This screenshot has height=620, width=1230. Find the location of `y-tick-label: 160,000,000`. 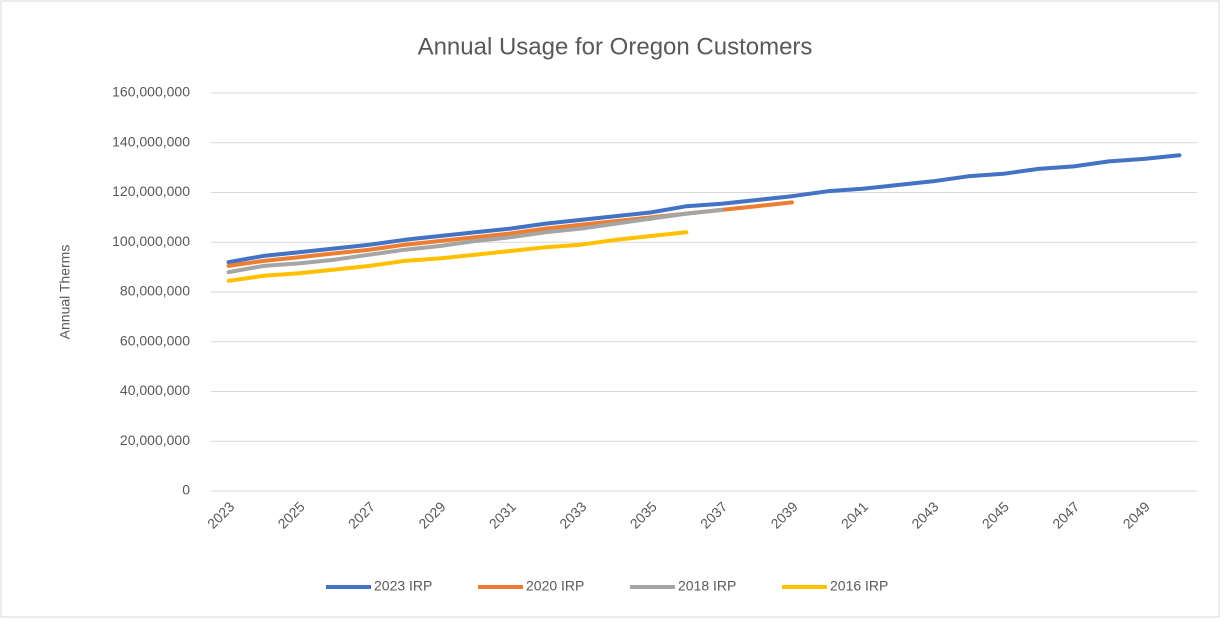

y-tick-label: 160,000,000 is located at coordinates (151, 92).